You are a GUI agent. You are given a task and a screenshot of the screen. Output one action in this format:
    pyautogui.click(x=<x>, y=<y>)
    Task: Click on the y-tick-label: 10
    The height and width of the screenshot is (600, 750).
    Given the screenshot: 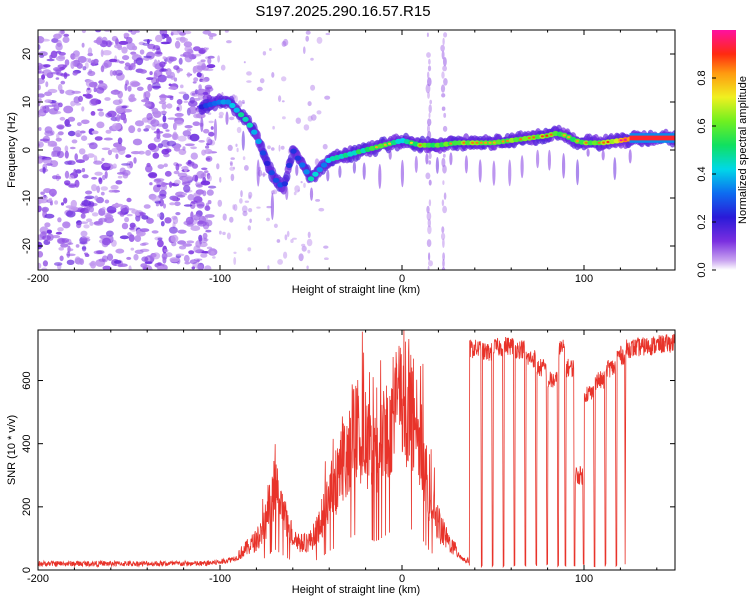 What is the action you would take?
    pyautogui.click(x=27, y=102)
    